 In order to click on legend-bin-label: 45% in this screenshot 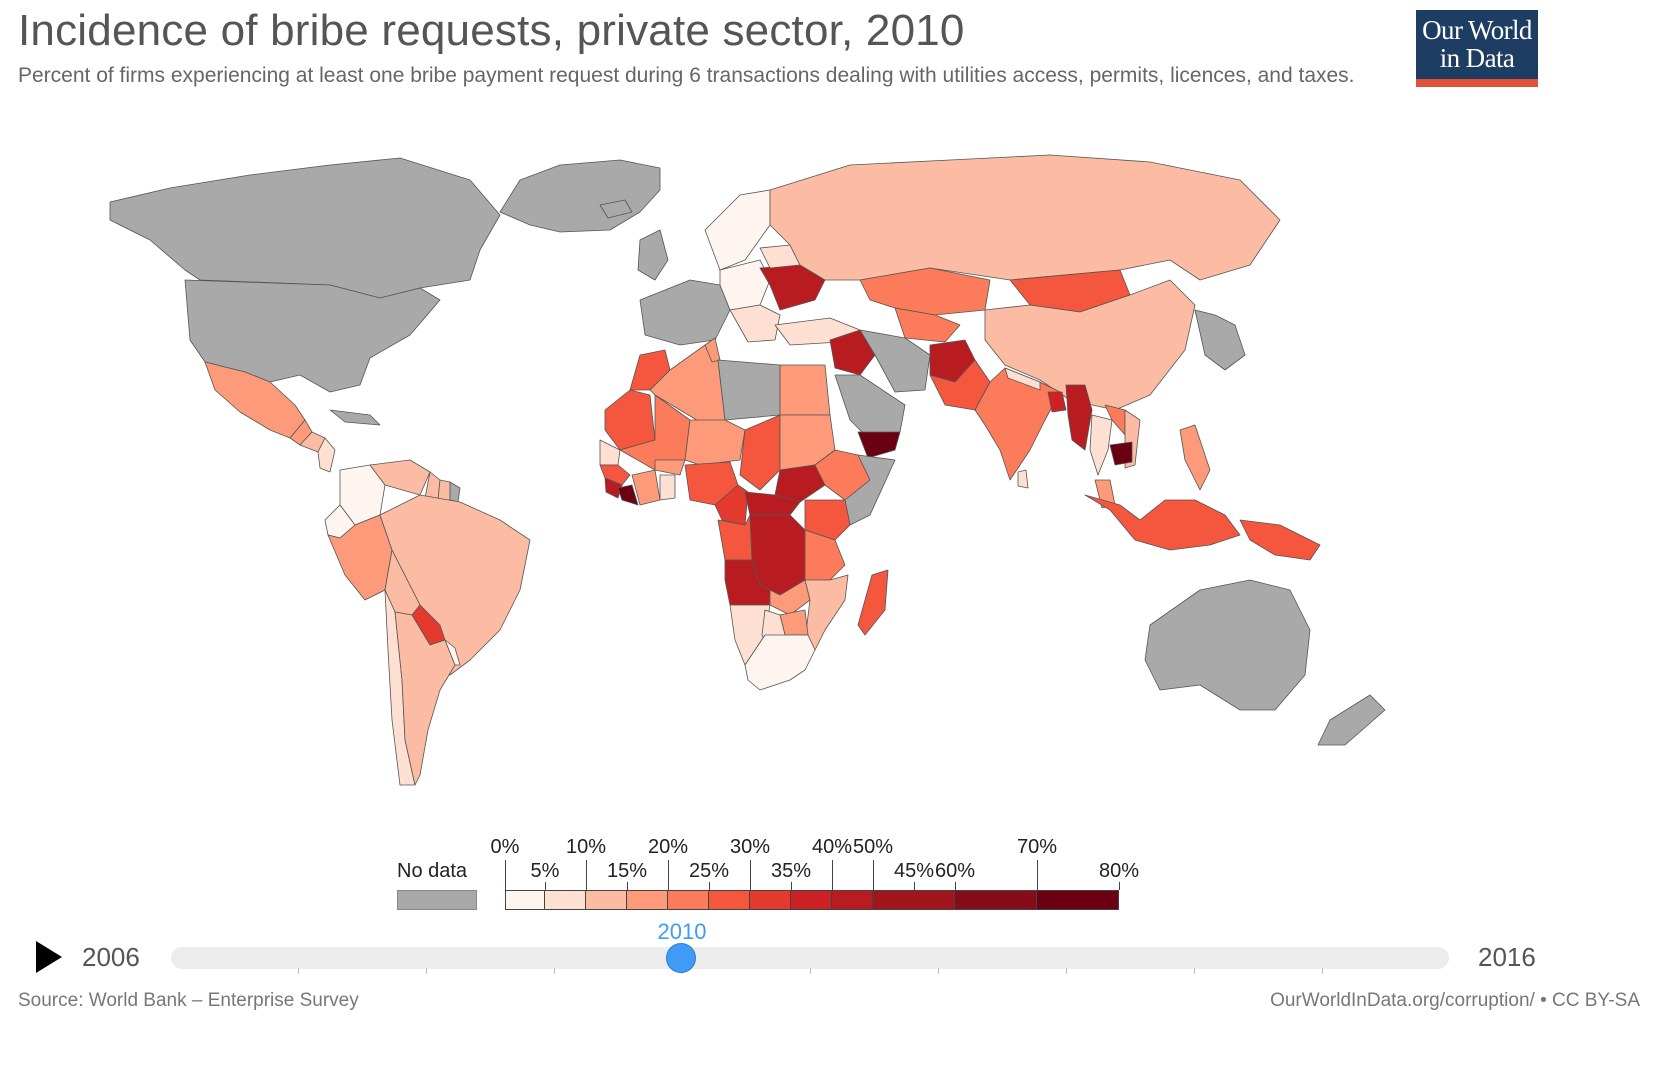, I will do `click(914, 871)`.